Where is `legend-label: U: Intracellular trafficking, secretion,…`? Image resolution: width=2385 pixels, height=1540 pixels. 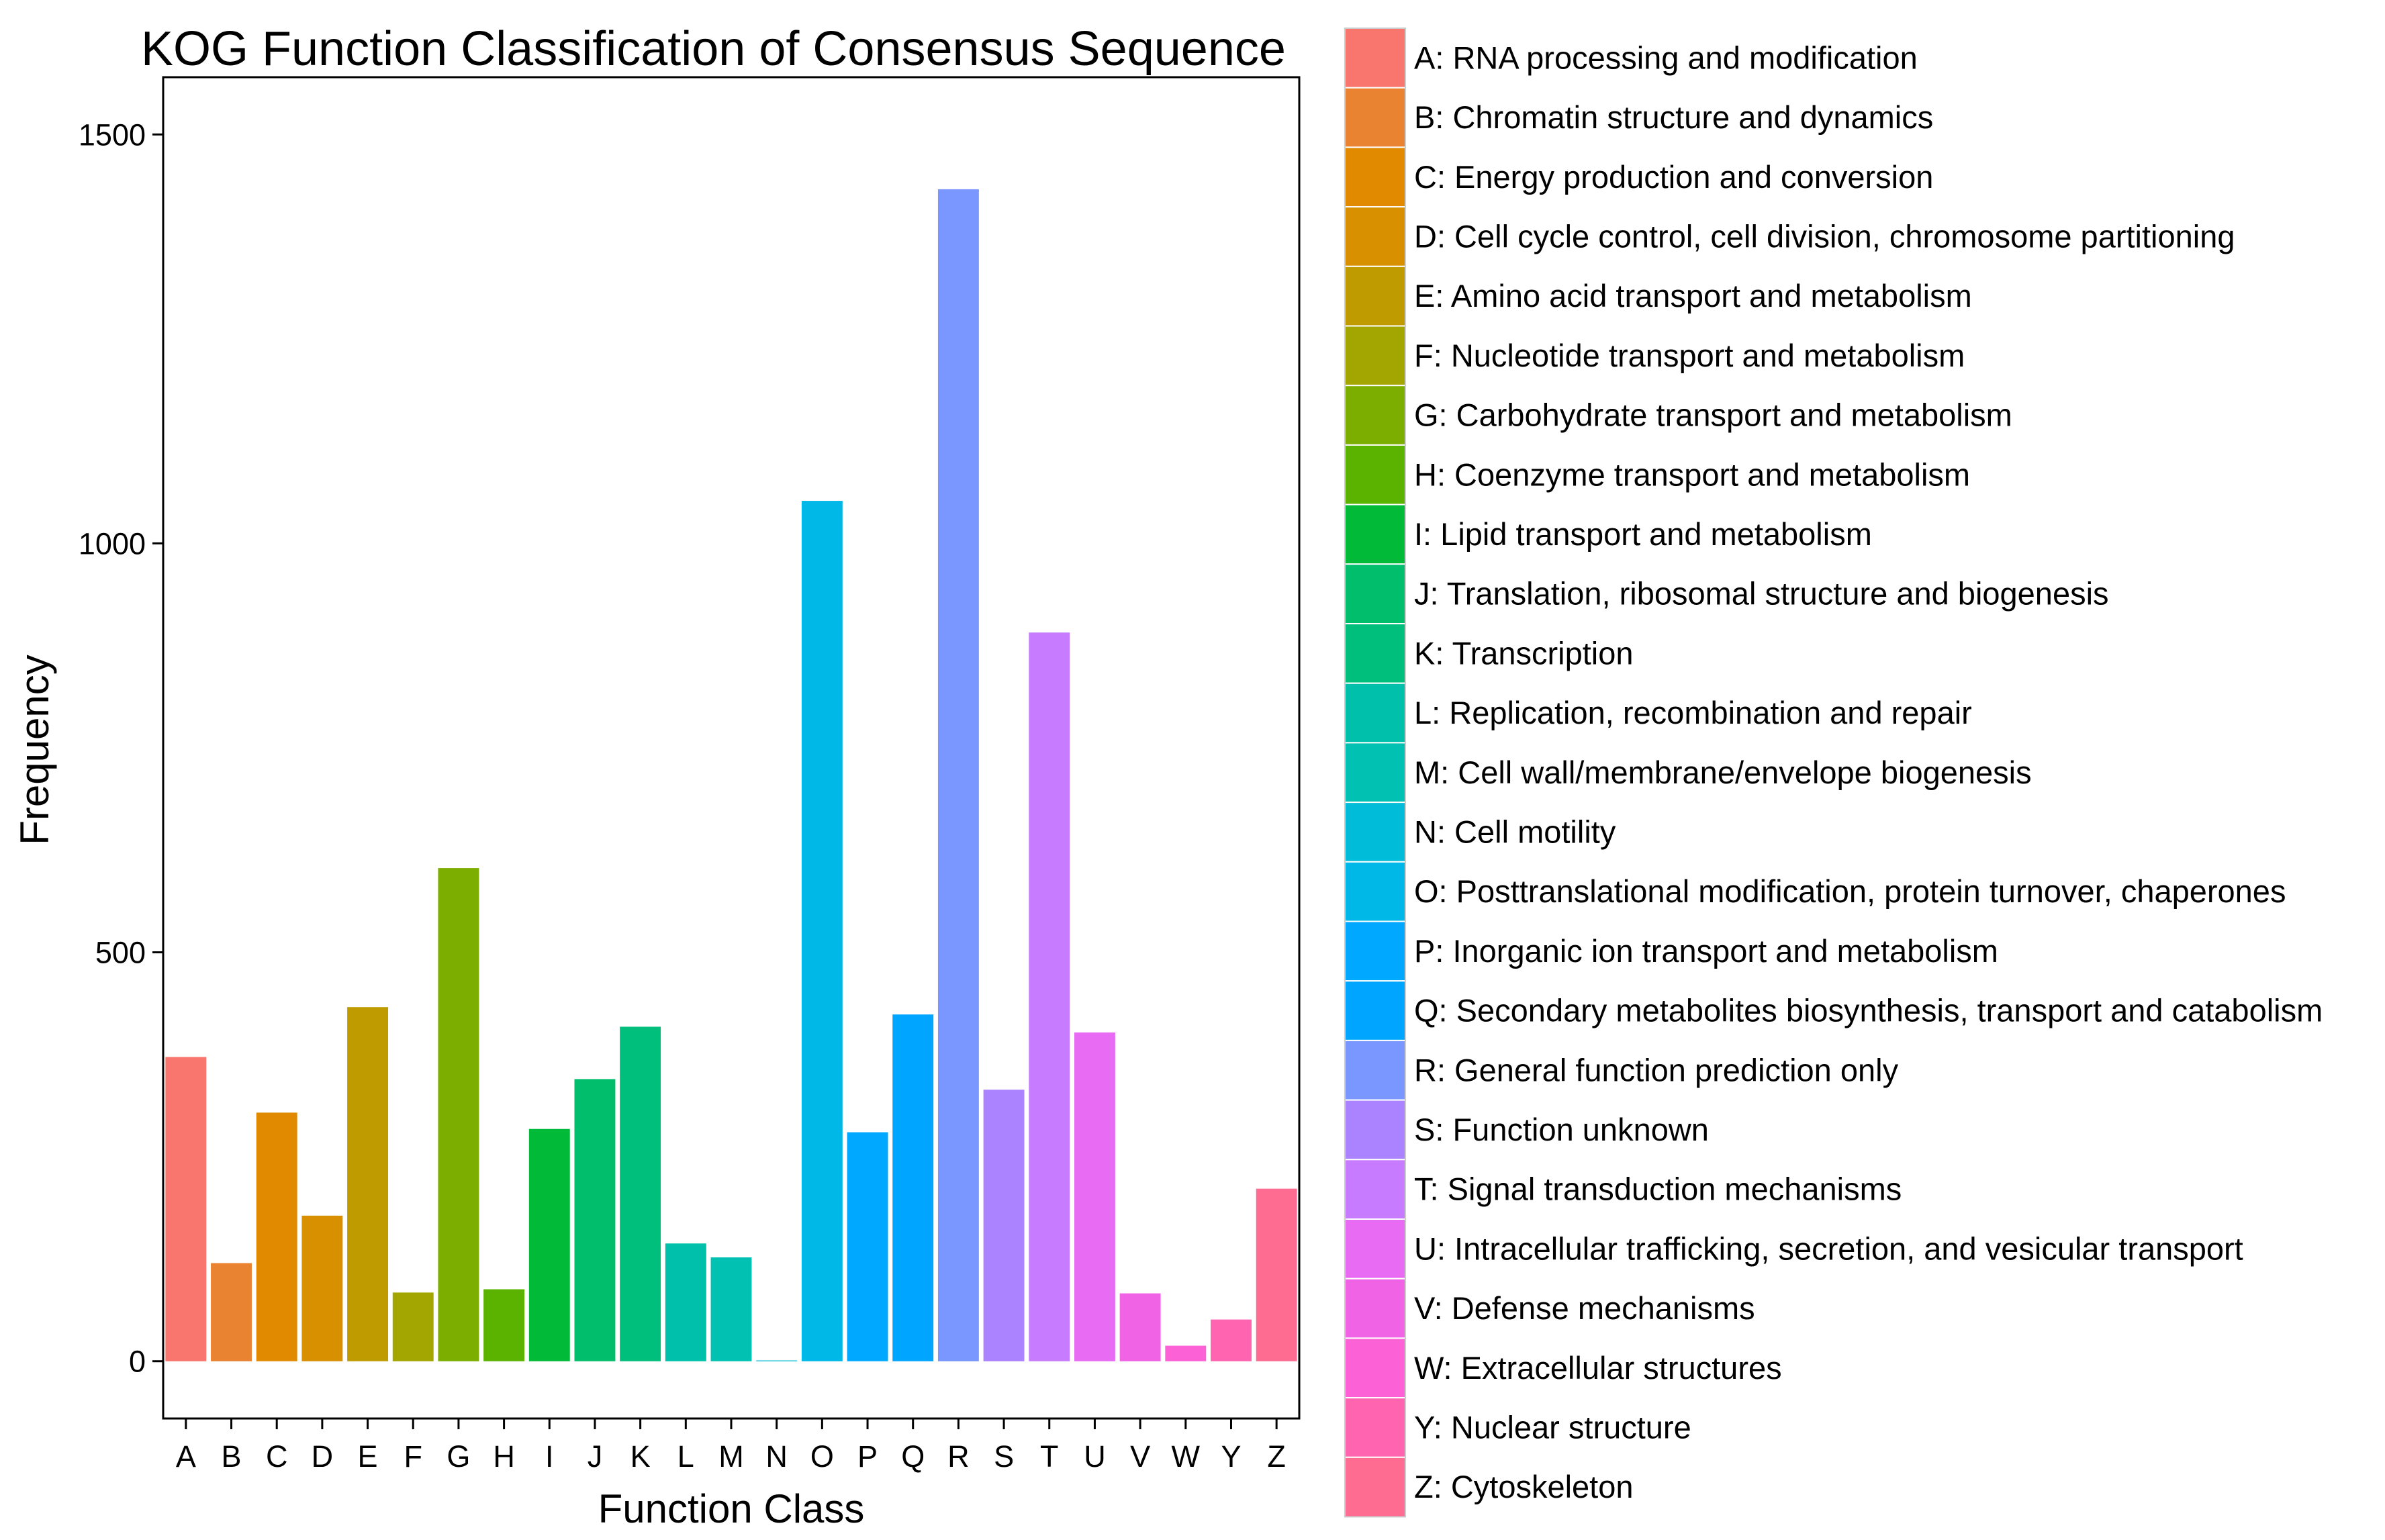
legend-label: U: Intracellular trafficking, secretion,… is located at coordinates (1828, 1248).